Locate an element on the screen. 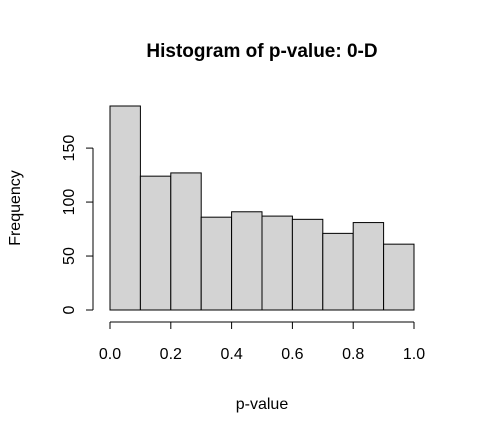 The image size is (477, 441). y-axis-label: Frequency is located at coordinates (15, 208).